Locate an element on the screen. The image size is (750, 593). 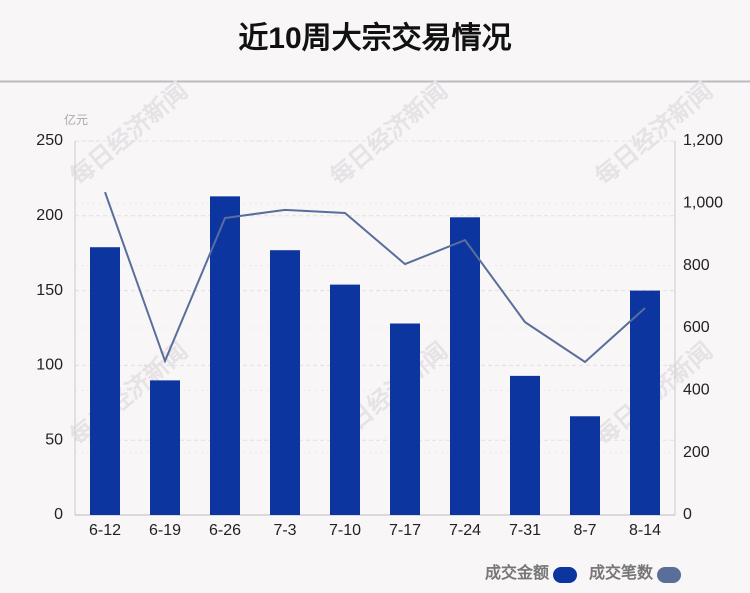
x-tick-label: 7-31 is located at coordinates (525, 530).